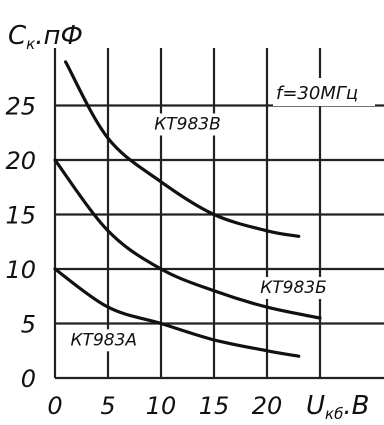  I want to click on x-tick-labels: 0 5 10 15 20, so click(164, 406).